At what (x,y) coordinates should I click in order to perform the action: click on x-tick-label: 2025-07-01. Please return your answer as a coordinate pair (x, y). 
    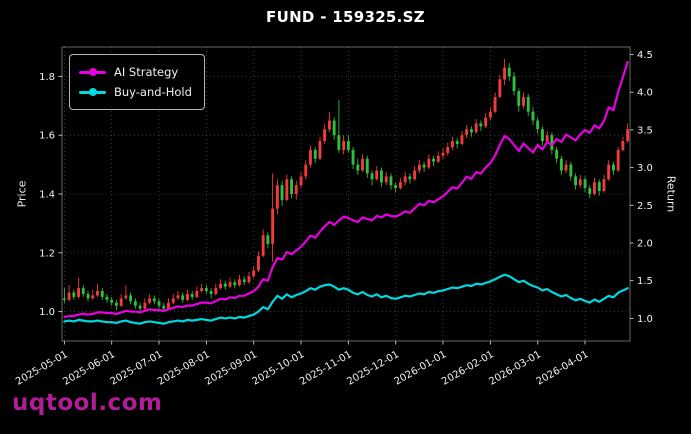
    Looking at the image, I should click on (137, 368).